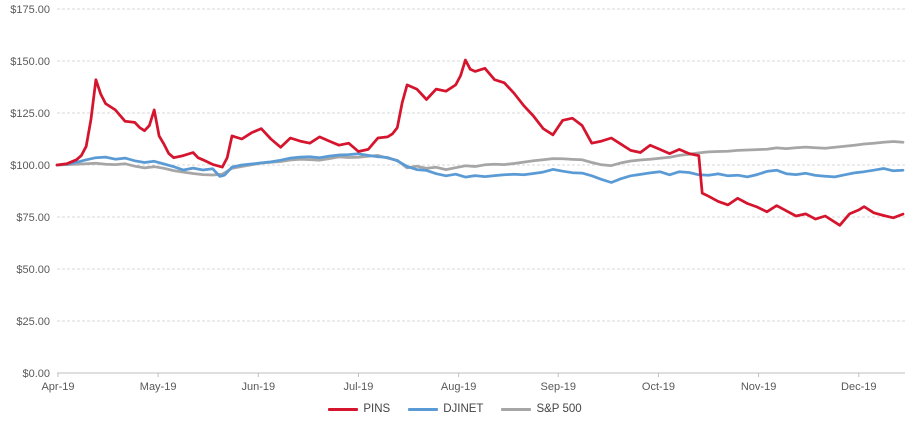 This screenshot has height=426, width=910. What do you see at coordinates (33, 270) in the screenshot?
I see `y-tick-label: $50.00` at bounding box center [33, 270].